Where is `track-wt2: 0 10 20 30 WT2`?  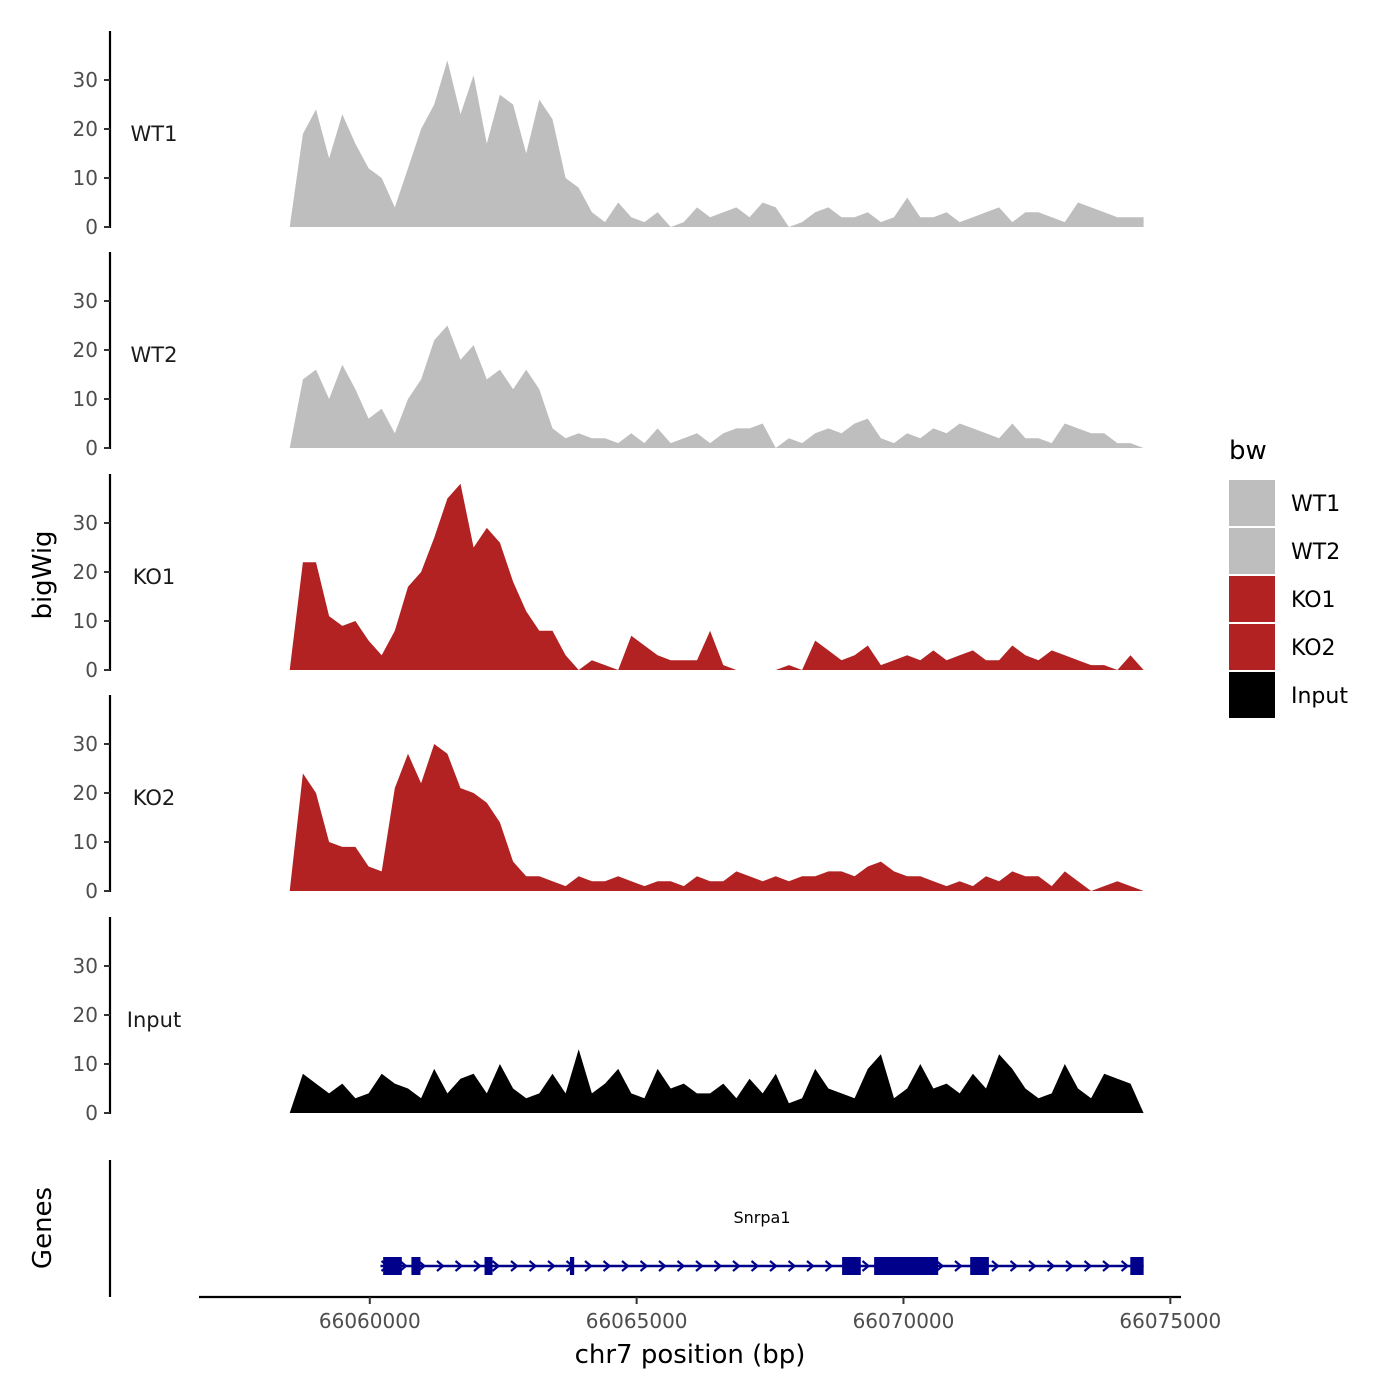 track-wt2: 0 10 20 30 WT2 is located at coordinates (608, 356).